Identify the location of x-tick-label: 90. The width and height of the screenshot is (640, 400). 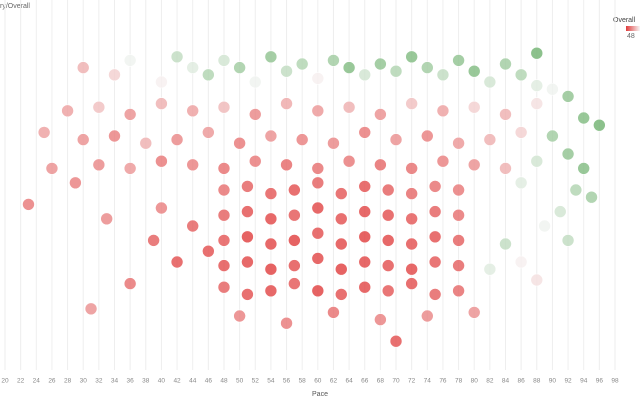
(553, 381).